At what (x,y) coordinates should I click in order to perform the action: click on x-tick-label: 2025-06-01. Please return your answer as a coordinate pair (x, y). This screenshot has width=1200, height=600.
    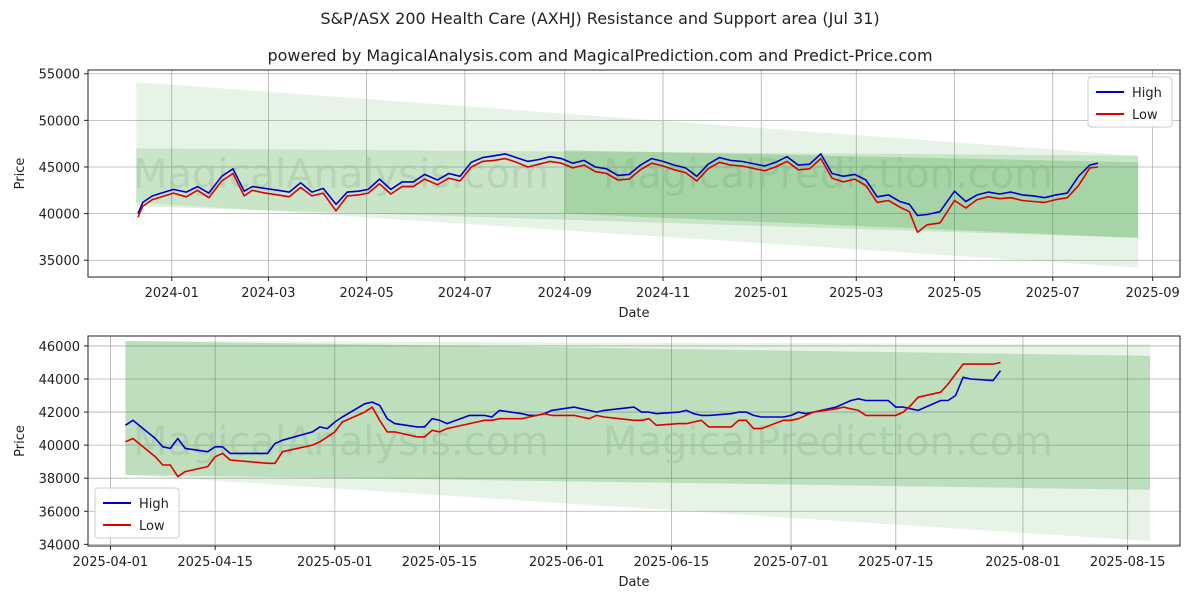
    Looking at the image, I should click on (567, 562).